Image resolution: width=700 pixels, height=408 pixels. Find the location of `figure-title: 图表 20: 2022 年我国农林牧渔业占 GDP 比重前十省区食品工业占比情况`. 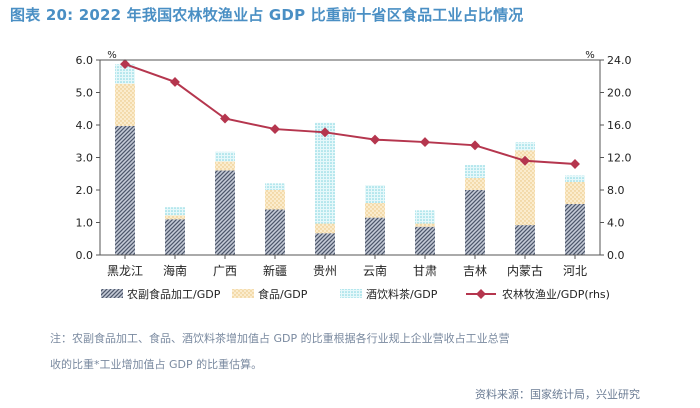

figure-title: 图表 20: 2022 年我国农林牧渔业占 GDP 比重前十省区食品工业占比情况 is located at coordinates (267, 15).